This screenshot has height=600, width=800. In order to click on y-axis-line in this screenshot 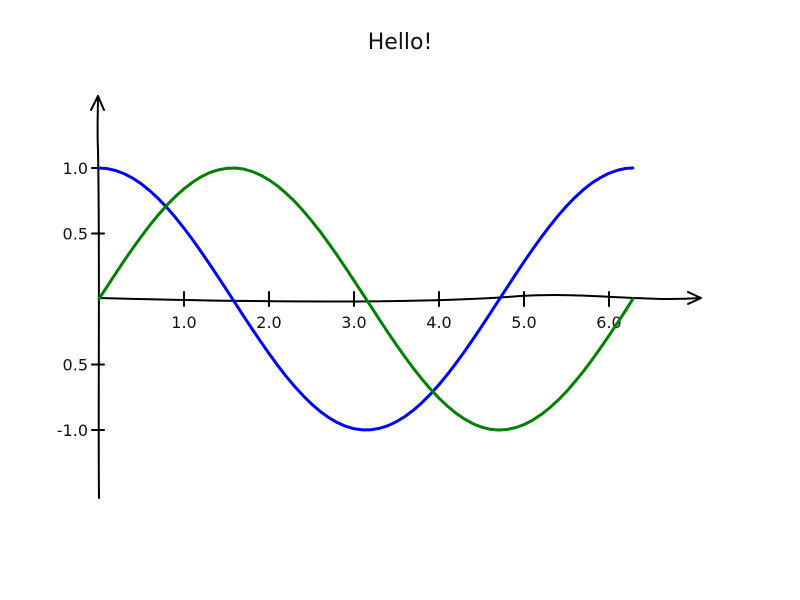, I will do `click(98, 297)`.